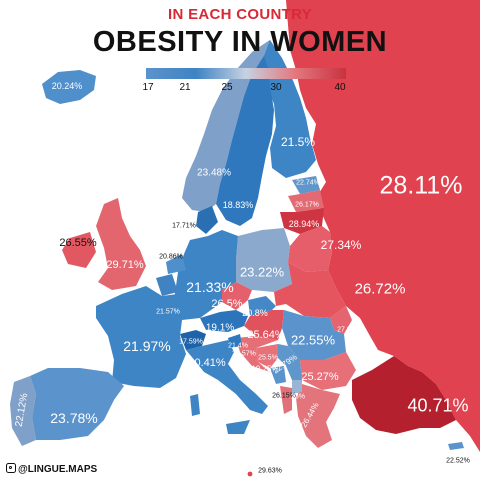 The image size is (480, 481). I want to click on country-romania, so click(314, 335).